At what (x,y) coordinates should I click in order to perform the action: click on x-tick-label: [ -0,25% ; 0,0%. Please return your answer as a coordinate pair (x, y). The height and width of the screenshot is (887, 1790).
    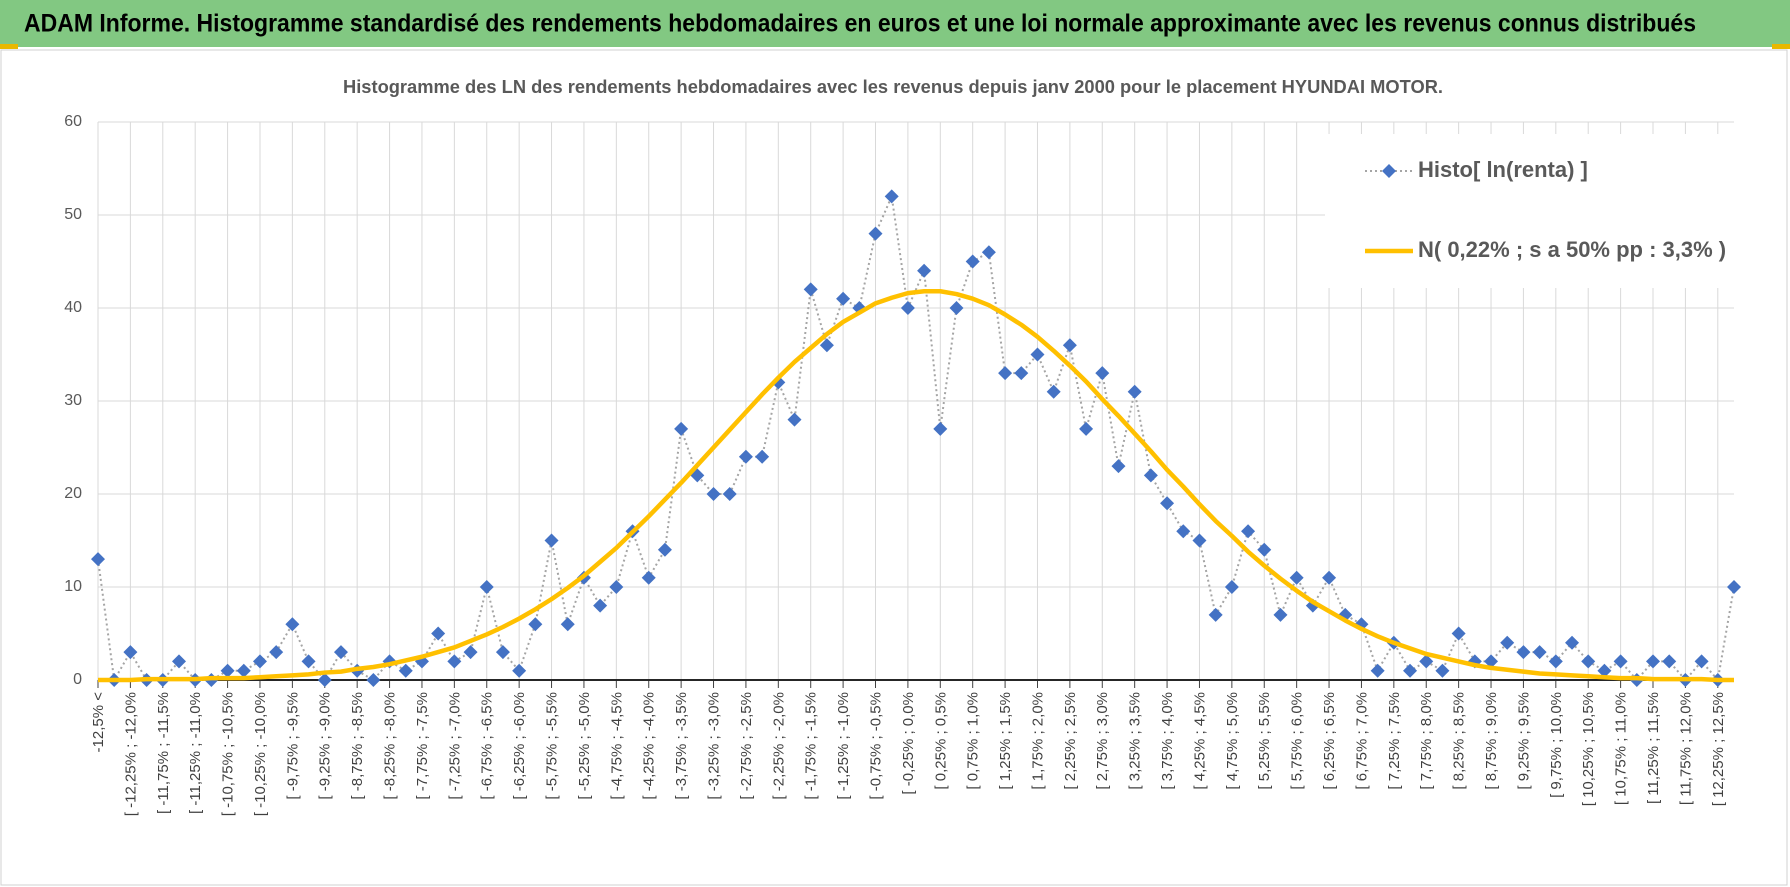
    Looking at the image, I should click on (908, 743).